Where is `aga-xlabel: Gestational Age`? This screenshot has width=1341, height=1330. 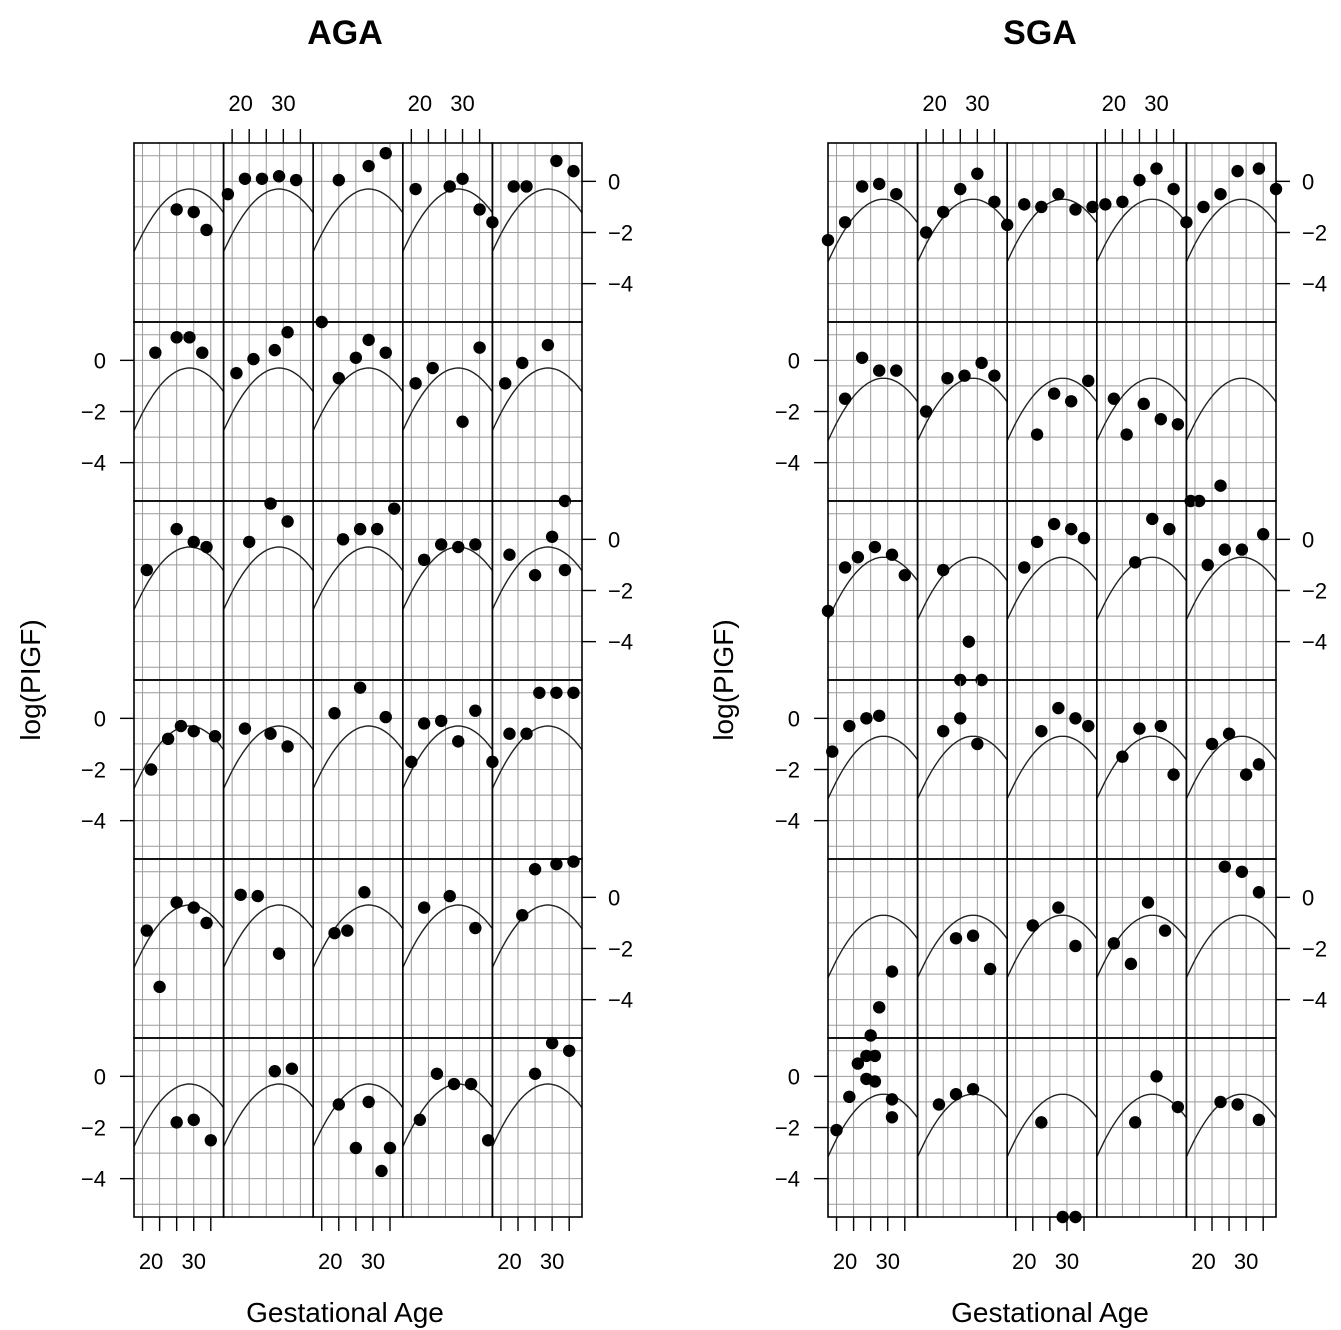
aga-xlabel: Gestational Age is located at coordinates (345, 1312).